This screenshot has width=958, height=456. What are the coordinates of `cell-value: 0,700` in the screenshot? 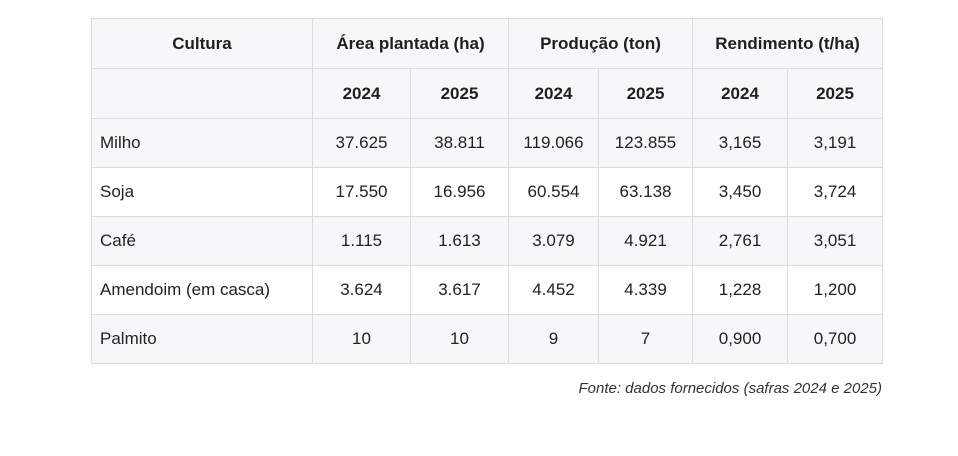 It's located at (835, 339).